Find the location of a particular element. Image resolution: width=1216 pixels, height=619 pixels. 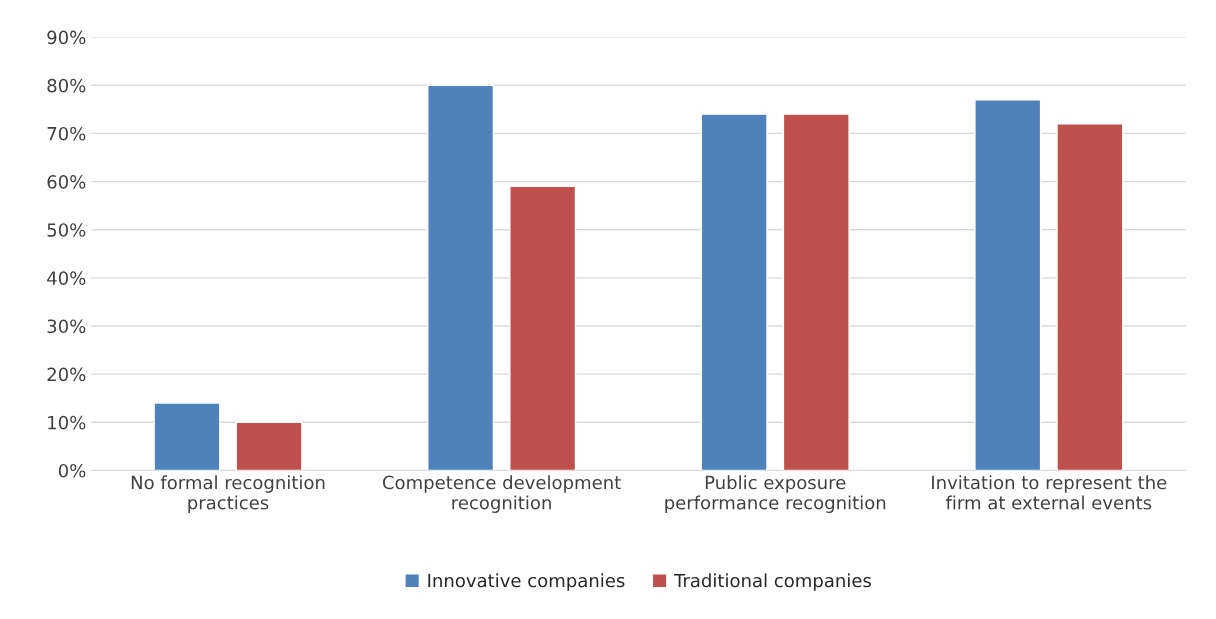

x-tick-label: Public exposure performance recognition is located at coordinates (775, 494).